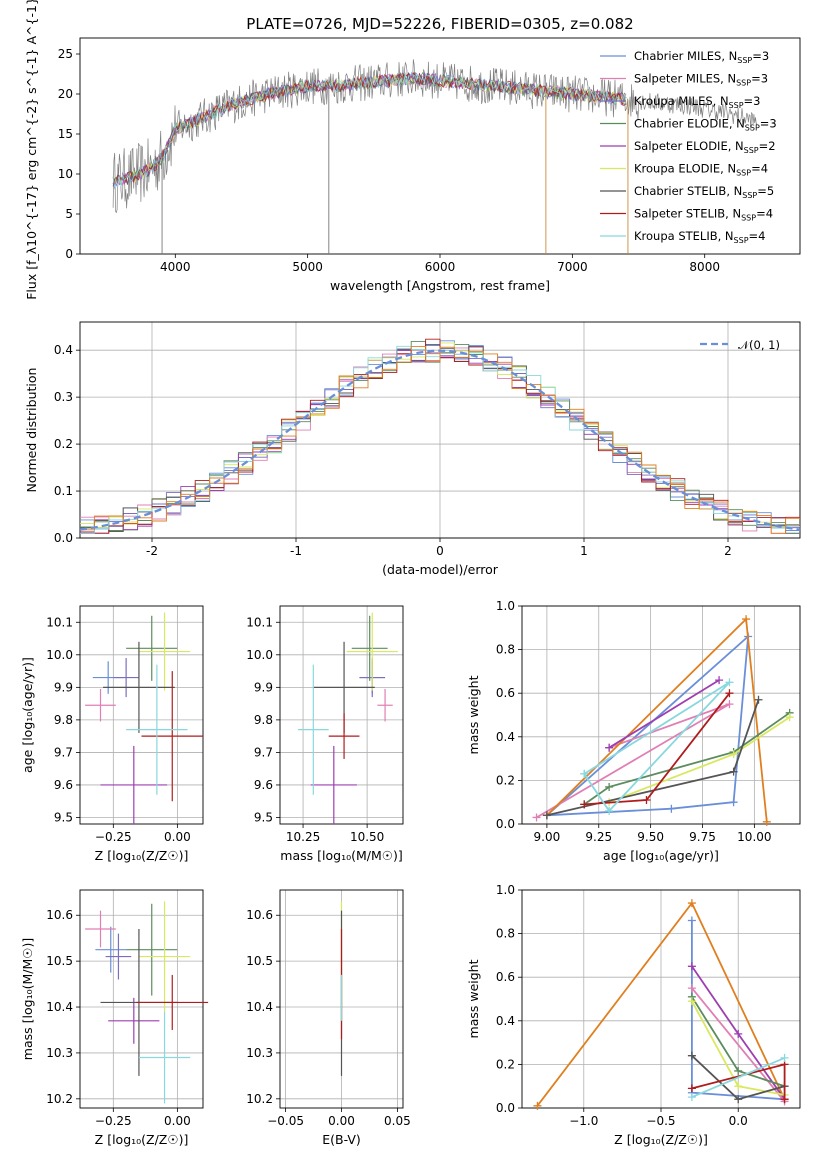  Describe the element at coordinates (440, 551) in the screenshot. I see `x-tick-label: 0` at that location.